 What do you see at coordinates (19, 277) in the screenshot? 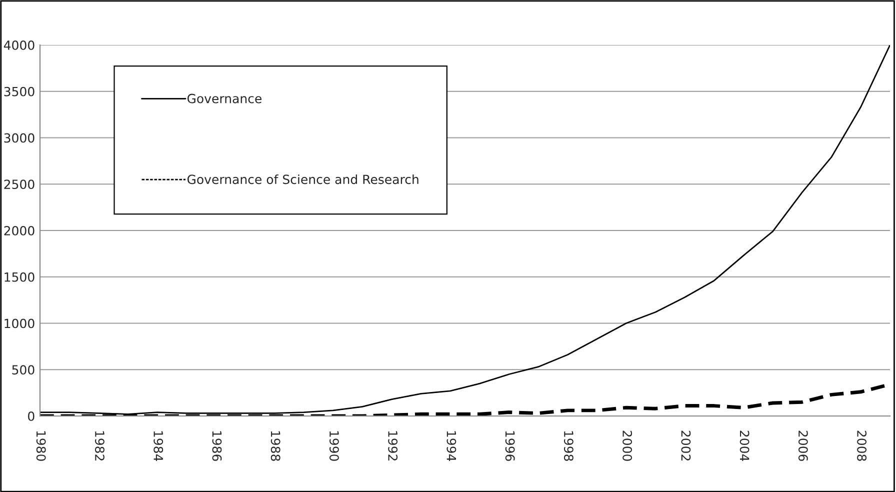
I see `y-tick-label: 1500` at bounding box center [19, 277].